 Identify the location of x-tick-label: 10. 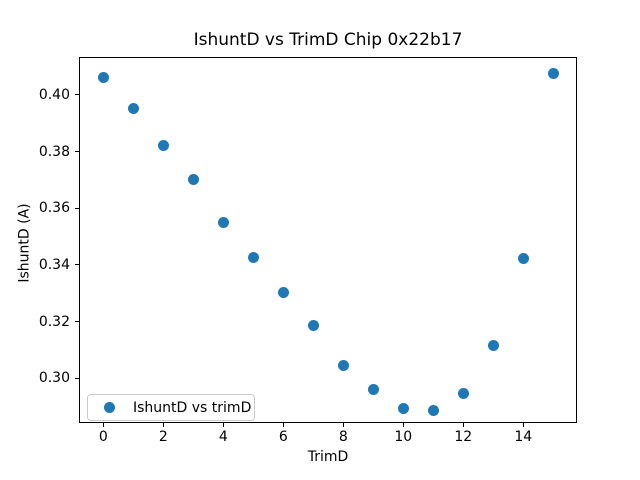
(403, 437).